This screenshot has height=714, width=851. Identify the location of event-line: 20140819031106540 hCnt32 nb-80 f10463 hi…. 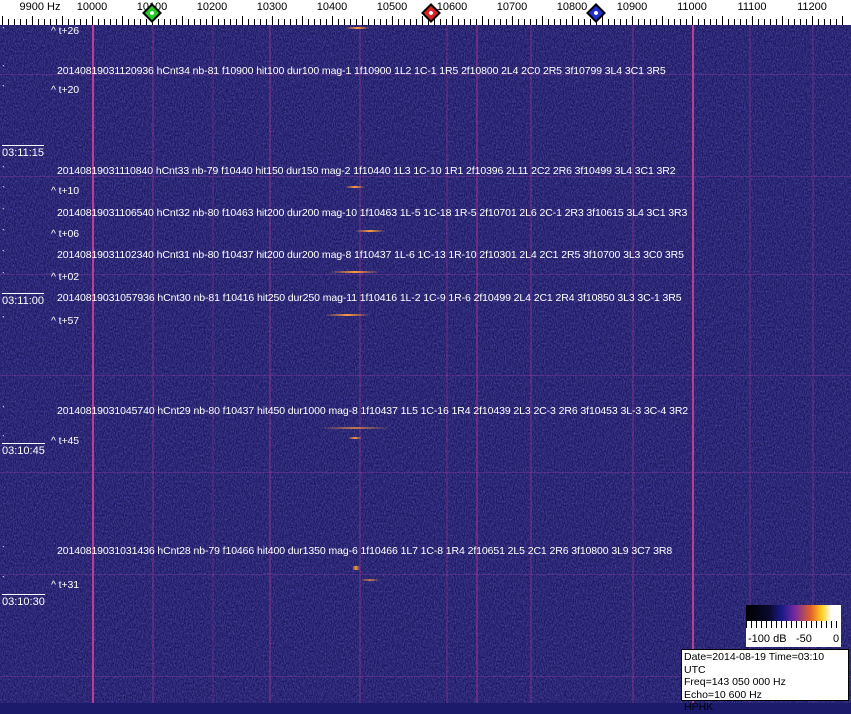
(372, 213).